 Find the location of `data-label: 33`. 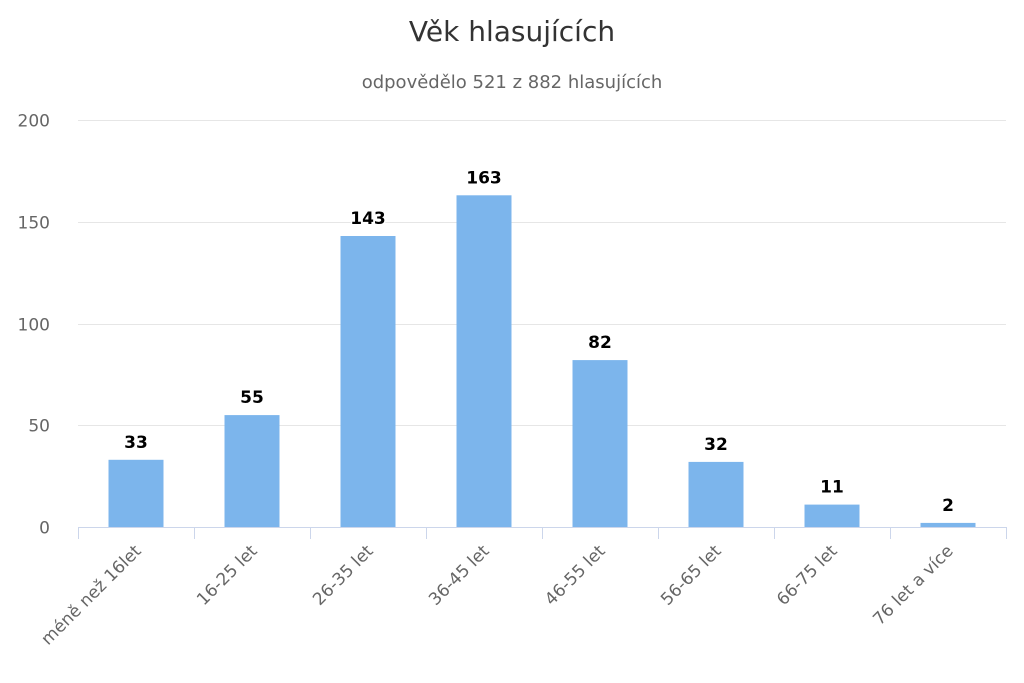

data-label: 33 is located at coordinates (136, 443).